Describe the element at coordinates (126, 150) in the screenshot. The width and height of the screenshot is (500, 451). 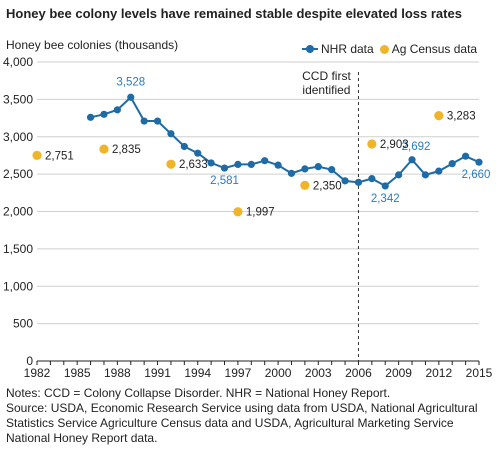
I see `census-data-label: 2,835` at that location.